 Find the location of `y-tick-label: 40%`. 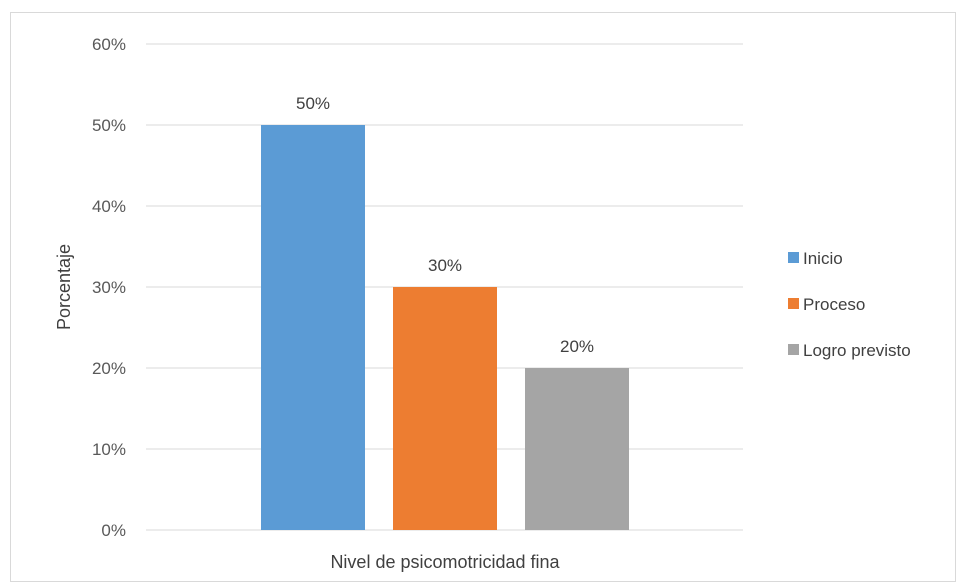

y-tick-label: 40% is located at coordinates (109, 206).